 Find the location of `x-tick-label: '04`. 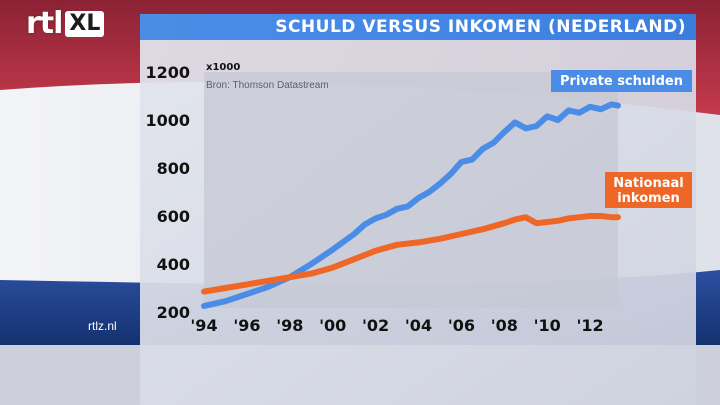

x-tick-label: '04 is located at coordinates (418, 325).